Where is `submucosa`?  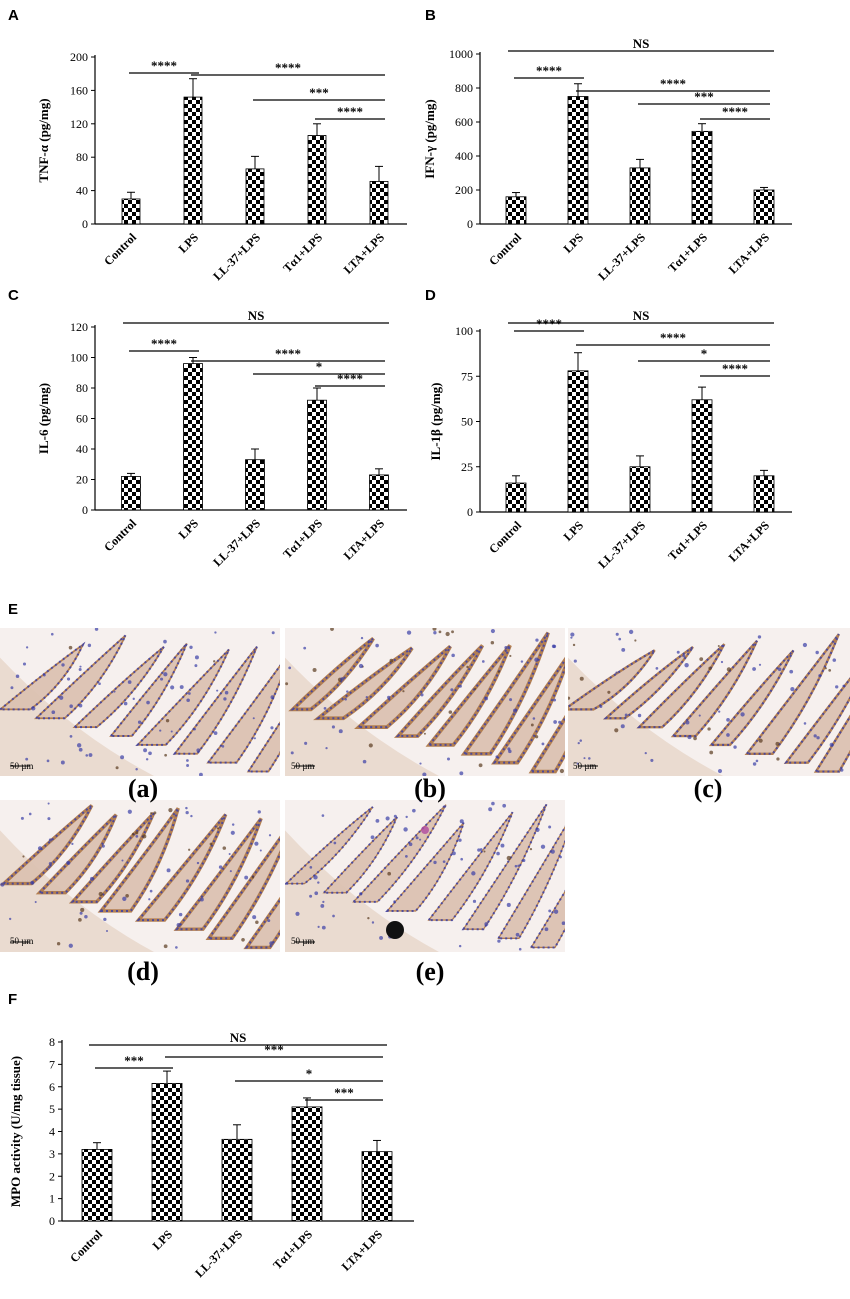 submucosa is located at coordinates (362, 716).